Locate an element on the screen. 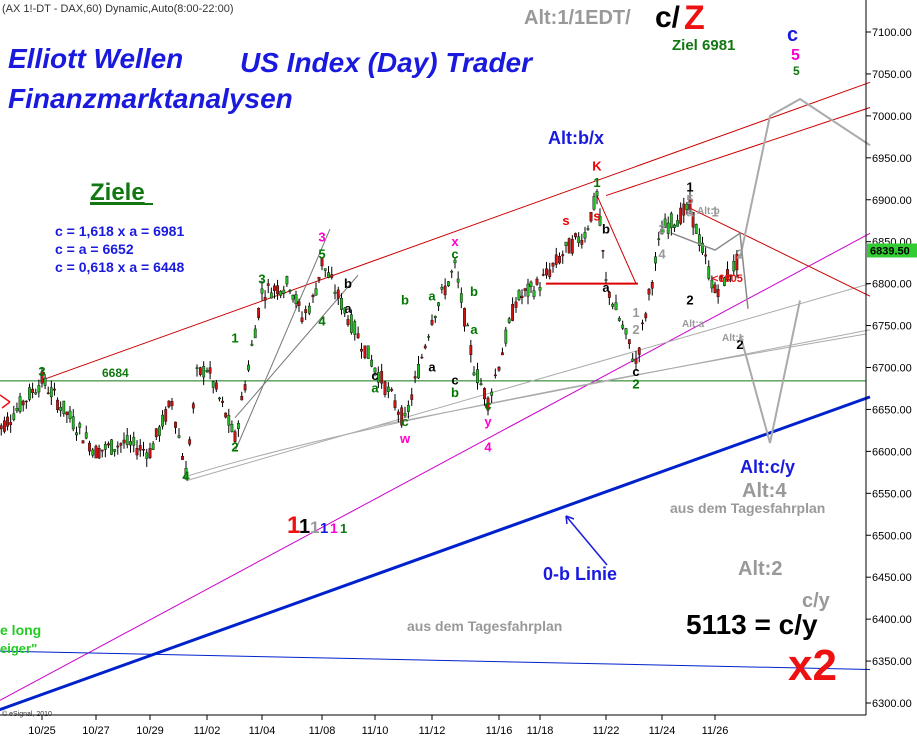  last-price-label: 6839.50 is located at coordinates (890, 251).